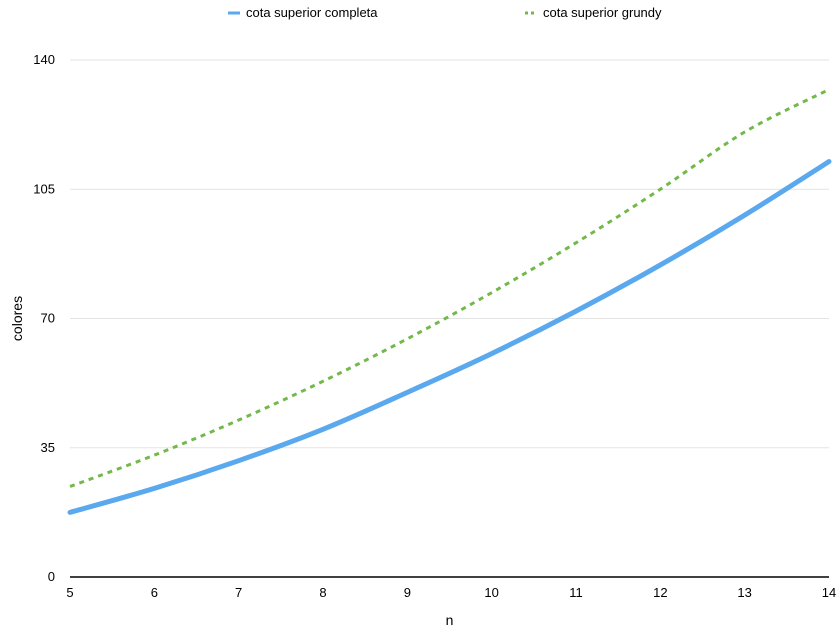 This screenshot has height=631, width=838. What do you see at coordinates (602, 12) in the screenshot?
I see `legend-label: cota superior grundy` at bounding box center [602, 12].